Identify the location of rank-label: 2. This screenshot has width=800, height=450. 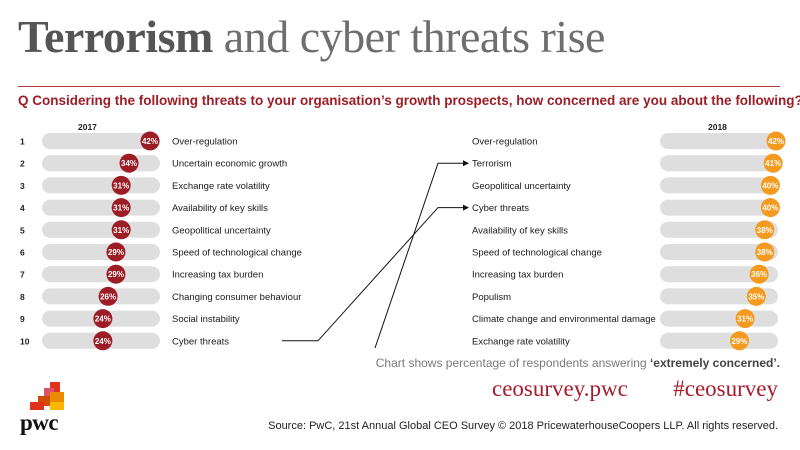
(22, 164).